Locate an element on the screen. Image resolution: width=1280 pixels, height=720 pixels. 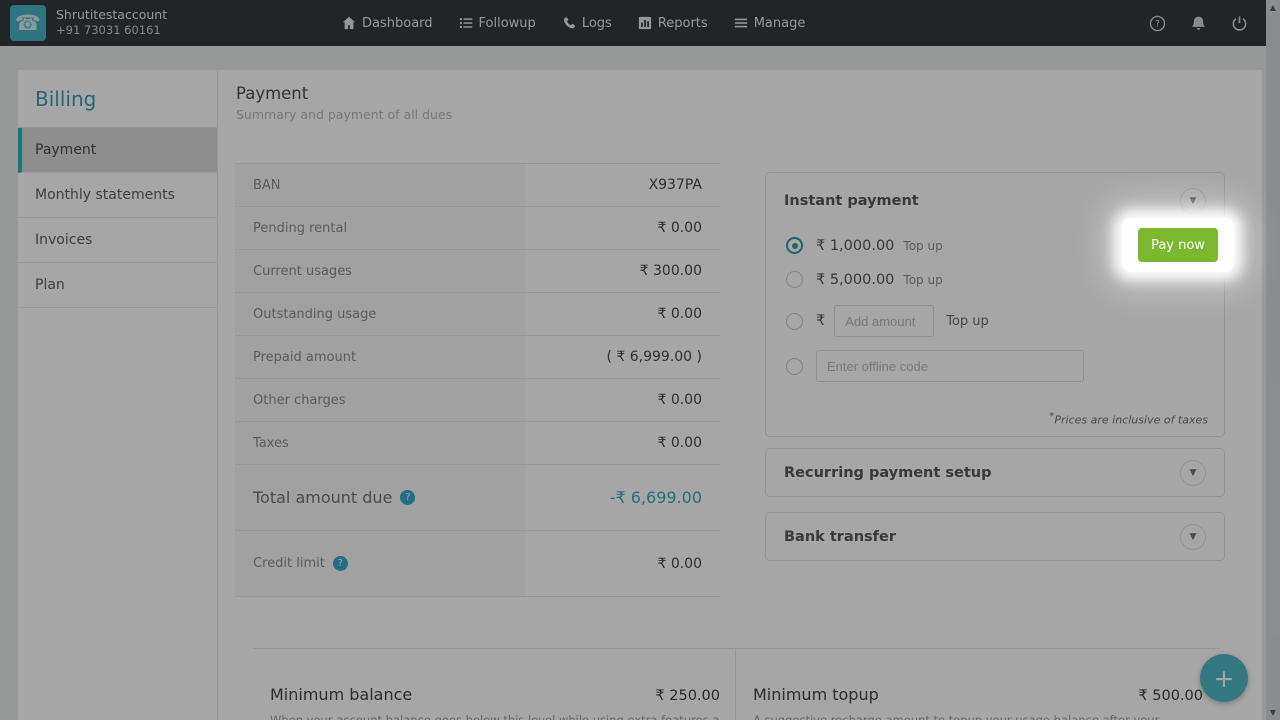
limit-value: ₹ 500.00 is located at coordinates (1170, 696).